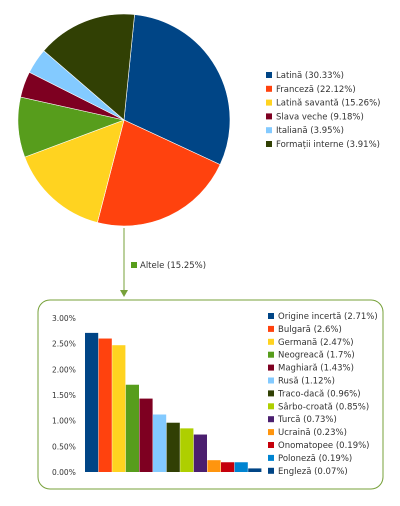 The height and width of the screenshot is (506, 400). What do you see at coordinates (89, 67) in the screenshot?
I see `pie-slice-altele` at bounding box center [89, 67].